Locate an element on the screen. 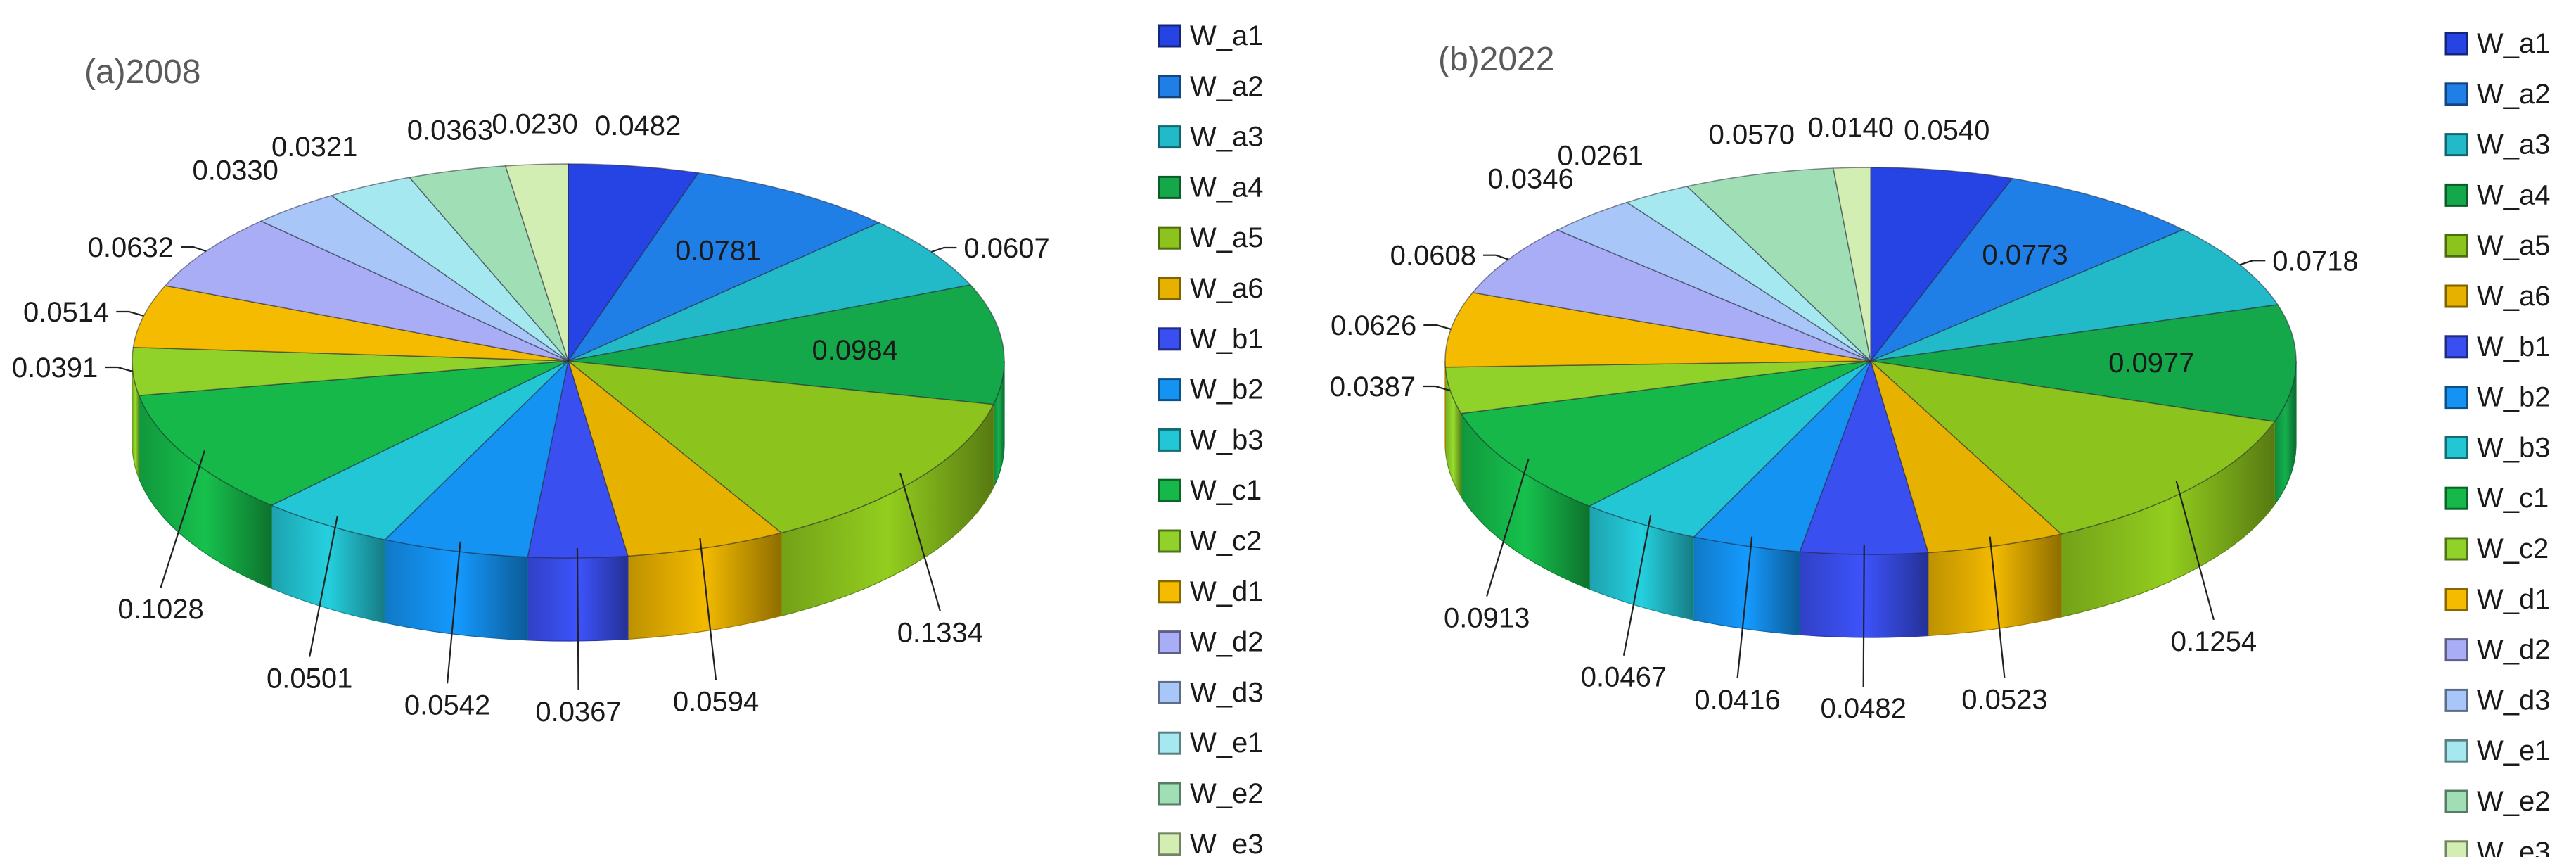 This screenshot has height=857, width=2576. legend-label-W_c1: W_c1 is located at coordinates (2513, 498).